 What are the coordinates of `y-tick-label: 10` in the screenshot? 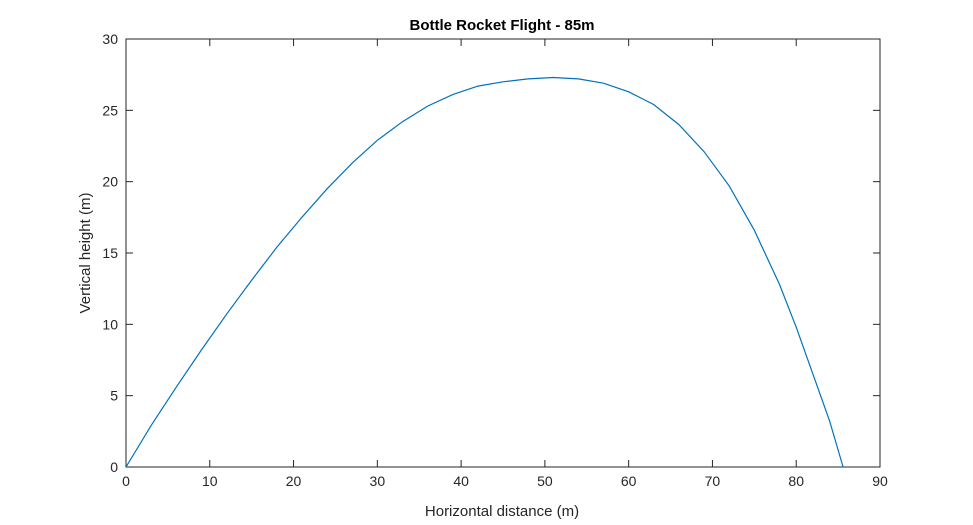 It's located at (110, 324).